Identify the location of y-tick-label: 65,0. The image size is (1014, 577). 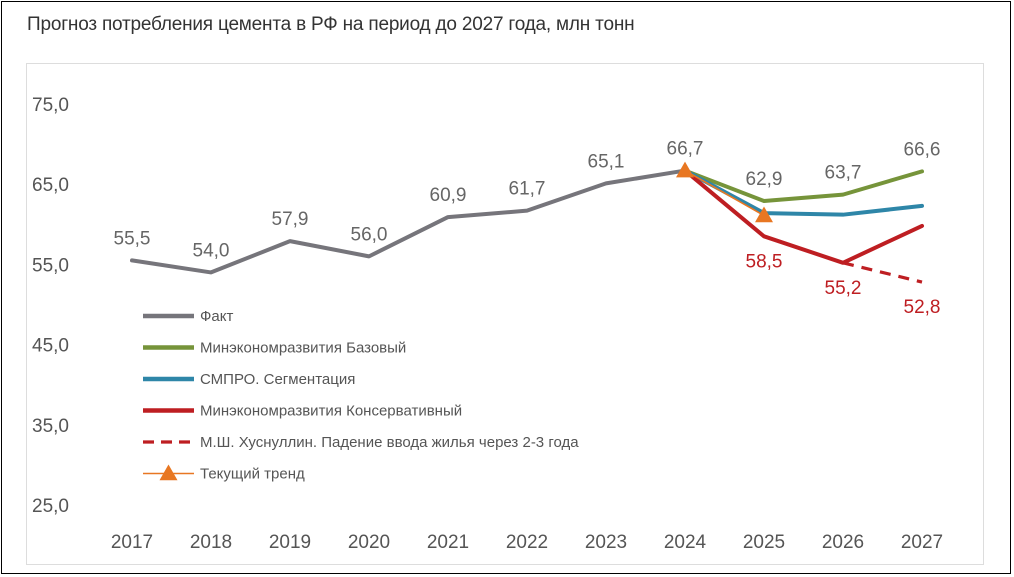
(50, 185).